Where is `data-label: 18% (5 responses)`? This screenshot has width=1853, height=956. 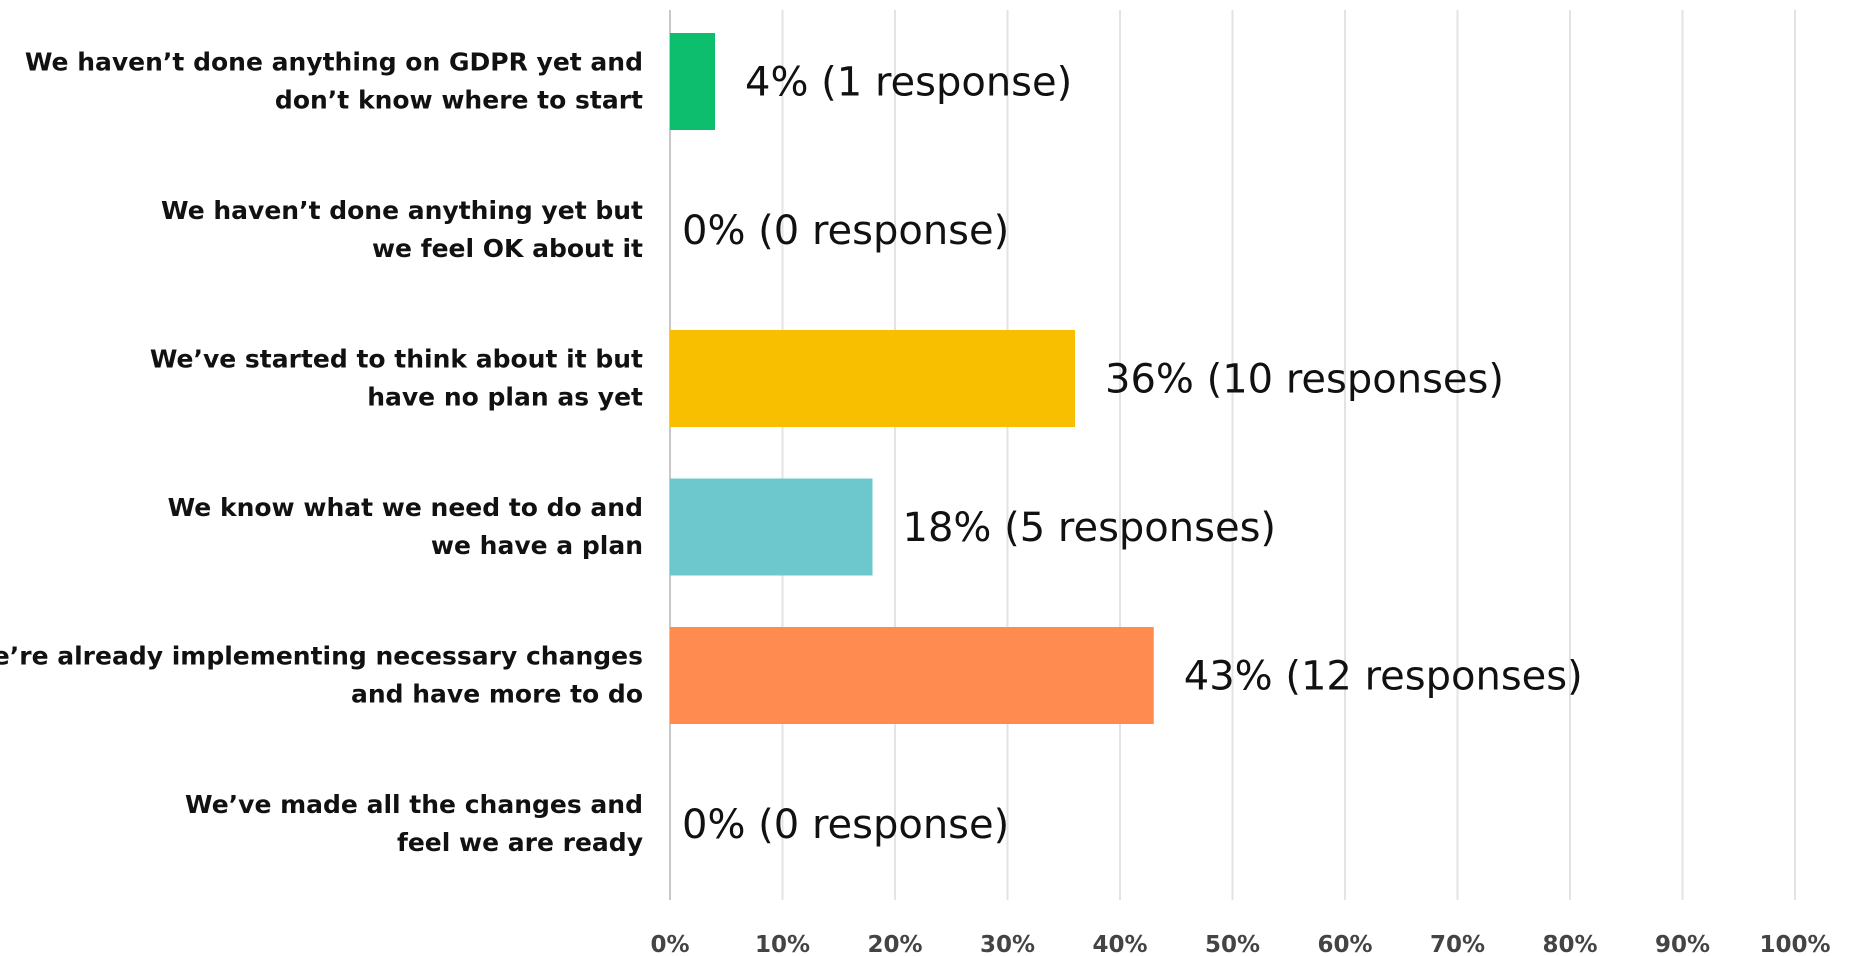
data-label: 18% (5 responses) is located at coordinates (1090, 528).